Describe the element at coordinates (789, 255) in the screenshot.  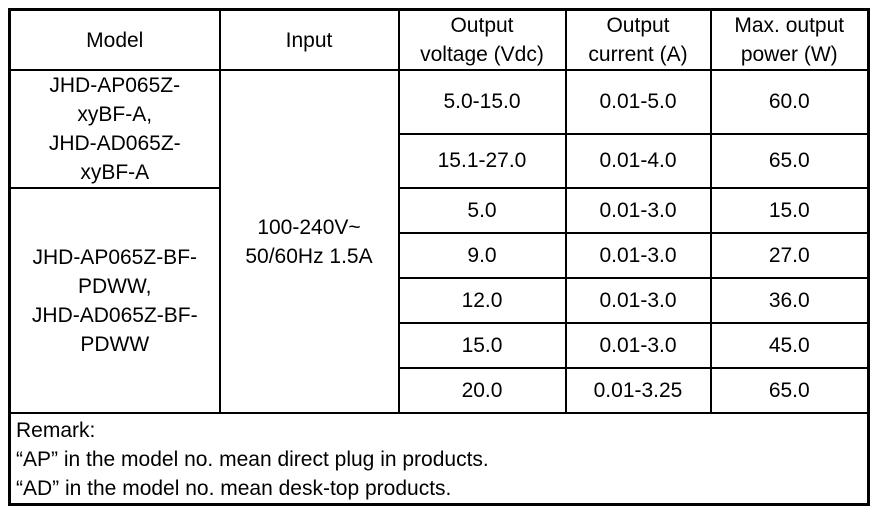
I see `max-power-cell: 27.0` at that location.